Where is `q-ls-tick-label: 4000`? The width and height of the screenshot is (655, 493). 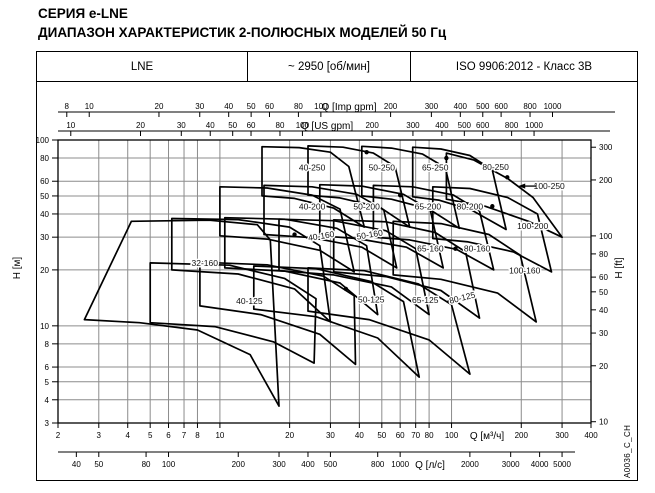
q-ls-tick-label: 4000 is located at coordinates (540, 464).